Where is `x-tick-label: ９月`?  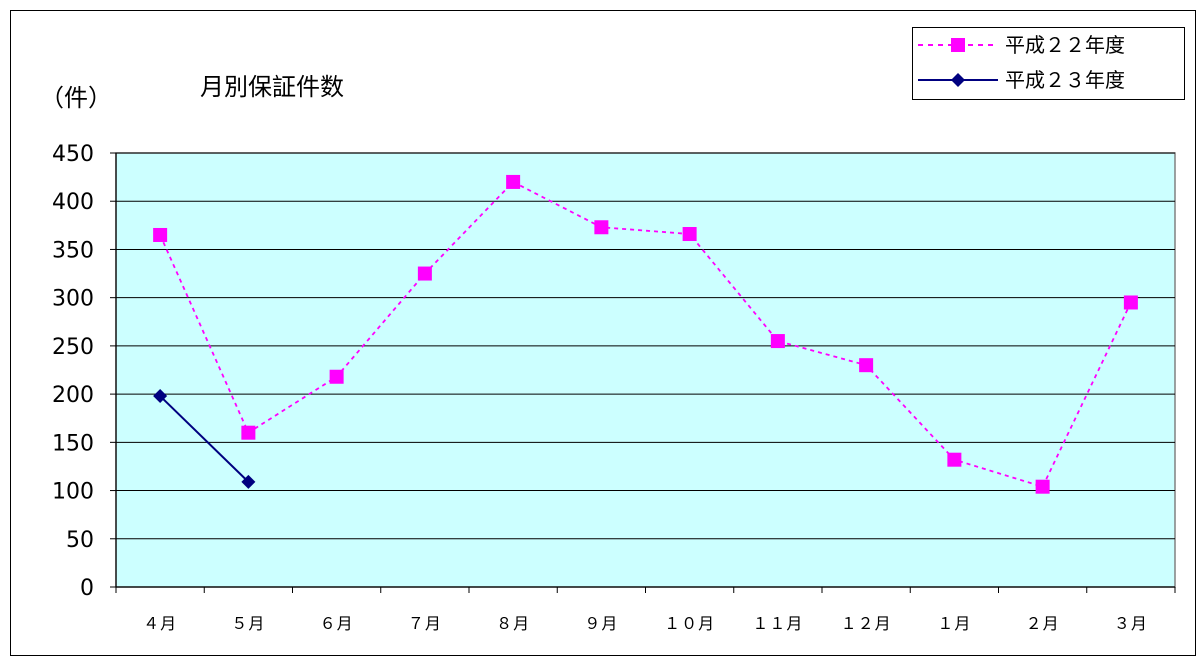
x-tick-label: ９月 is located at coordinates (601, 623).